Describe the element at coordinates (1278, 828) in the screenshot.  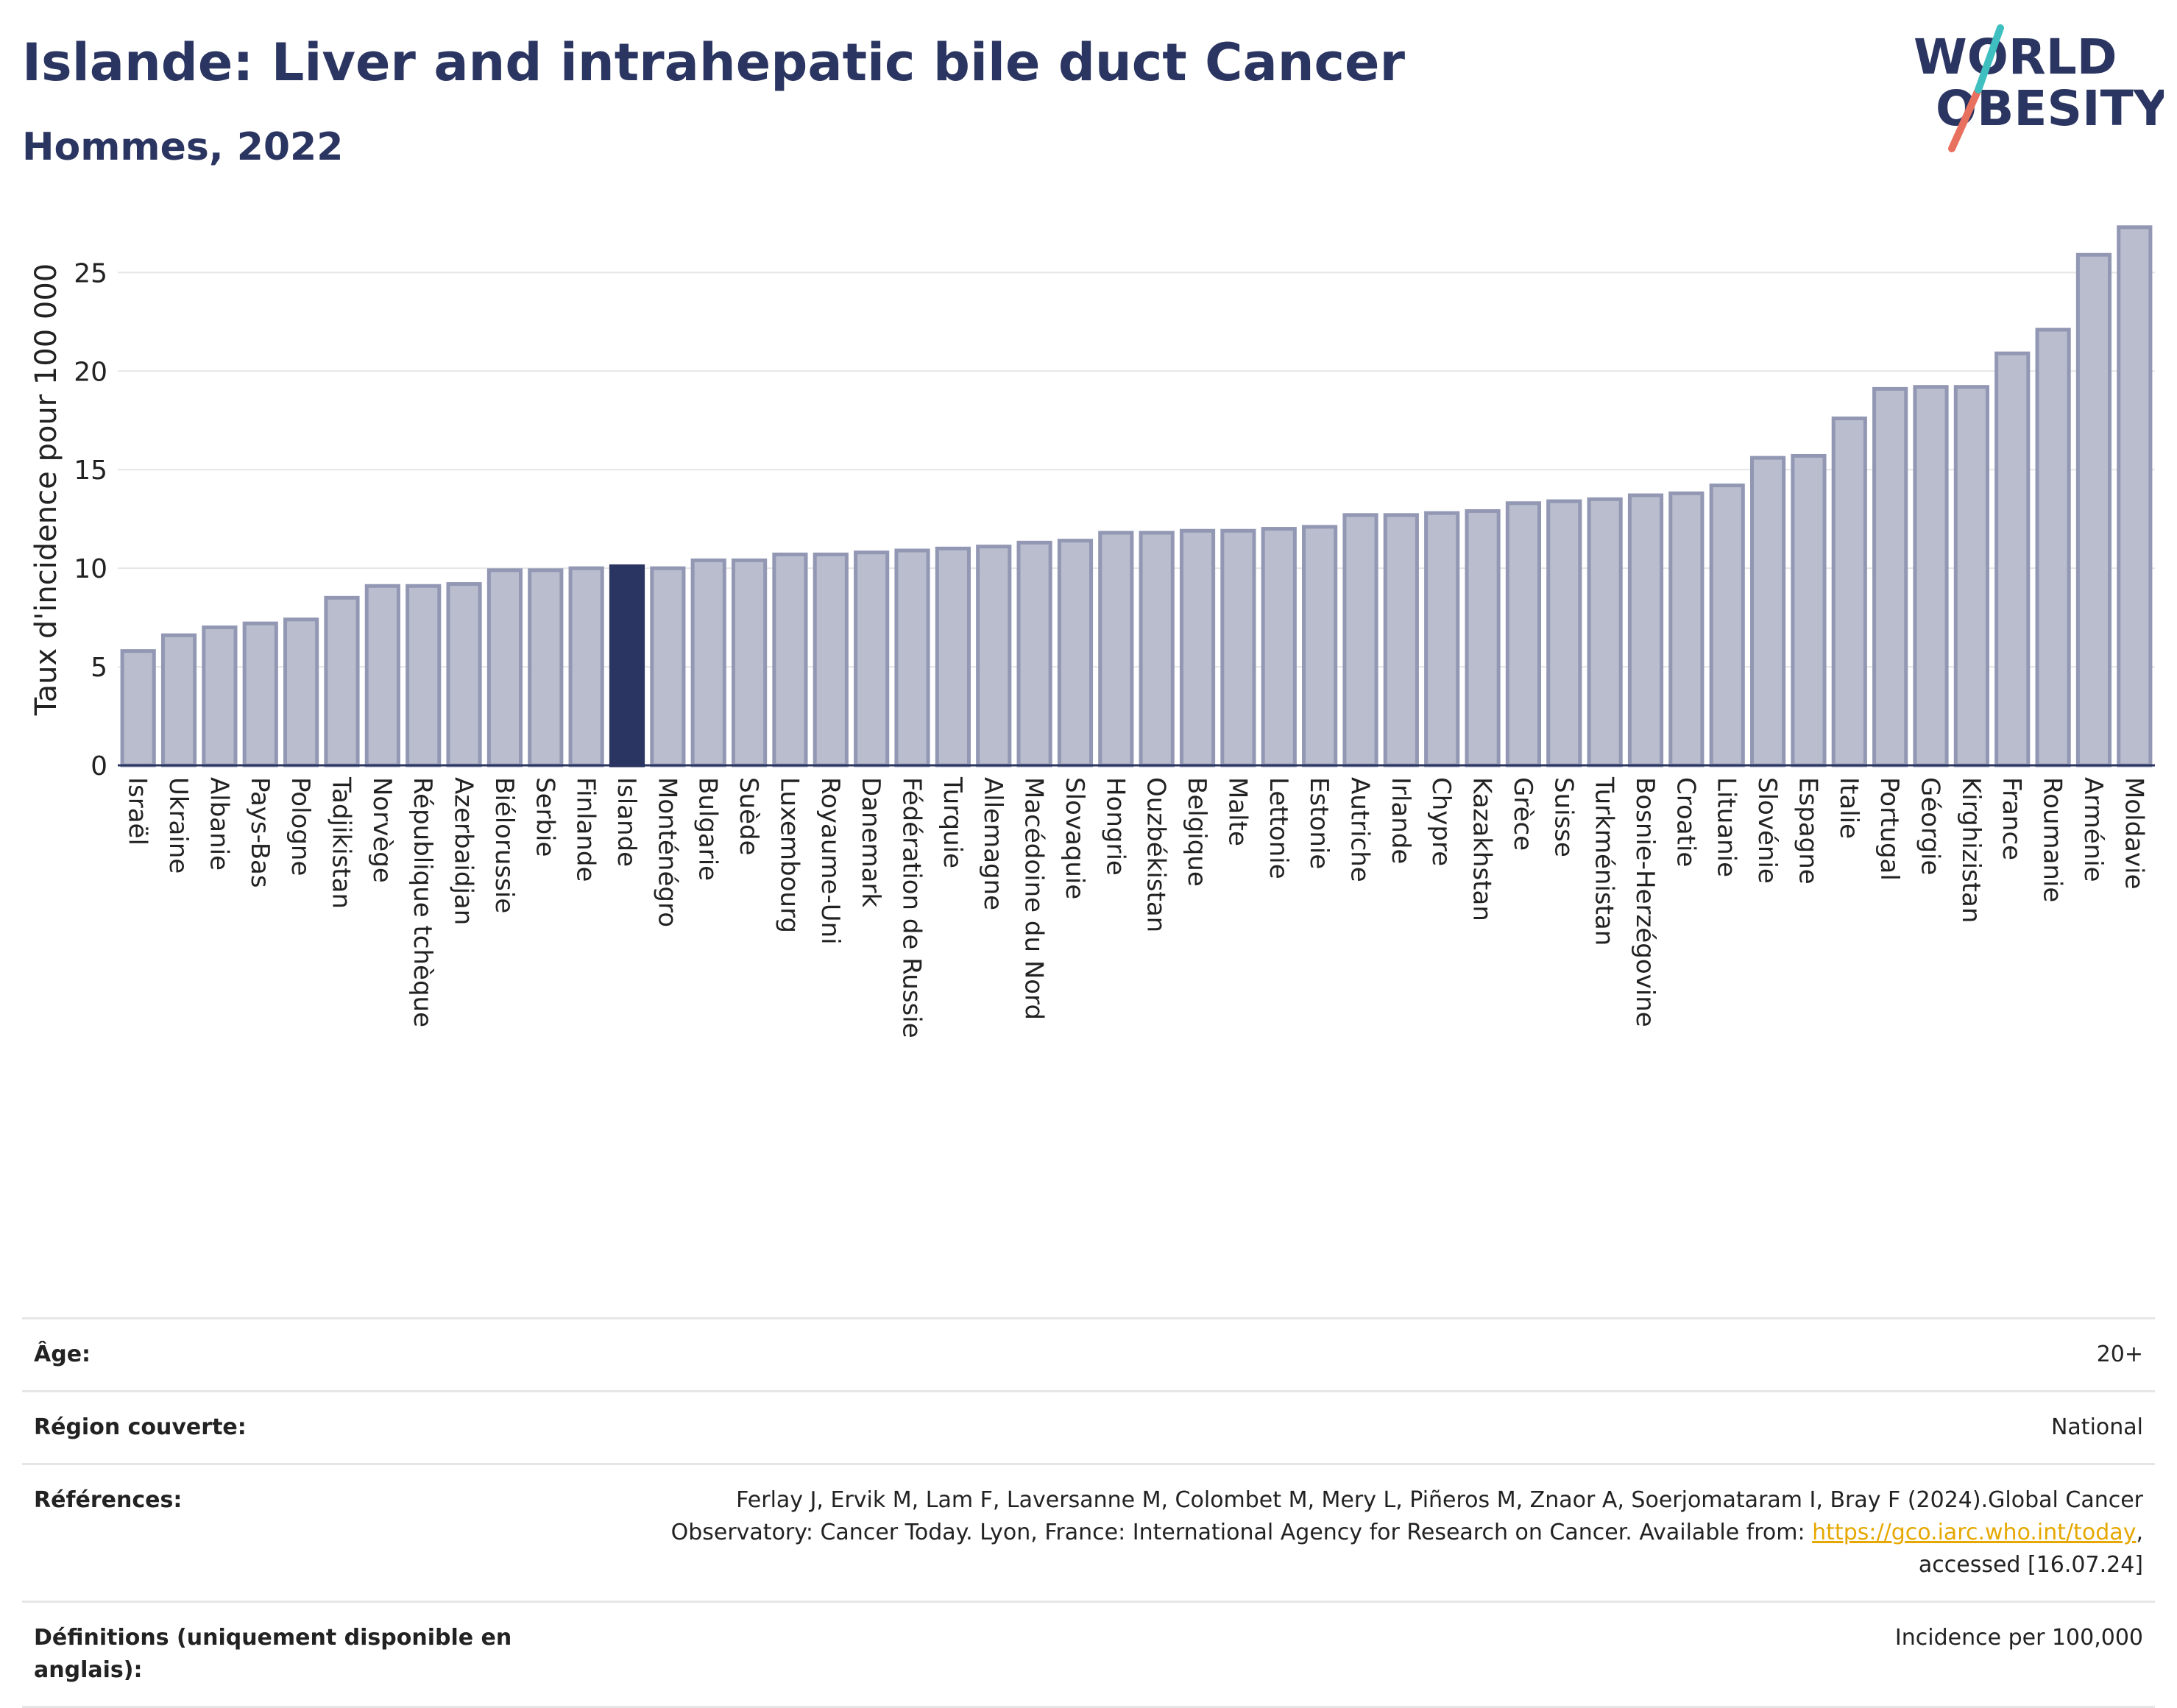
I see `x-tick-label: Lettonie` at that location.